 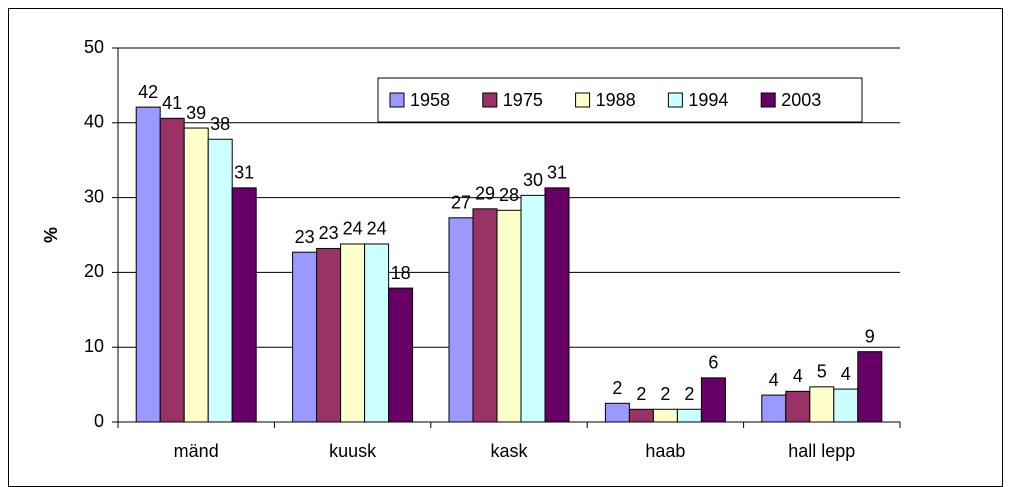 I want to click on x-tick-label: haab, so click(x=665, y=451).